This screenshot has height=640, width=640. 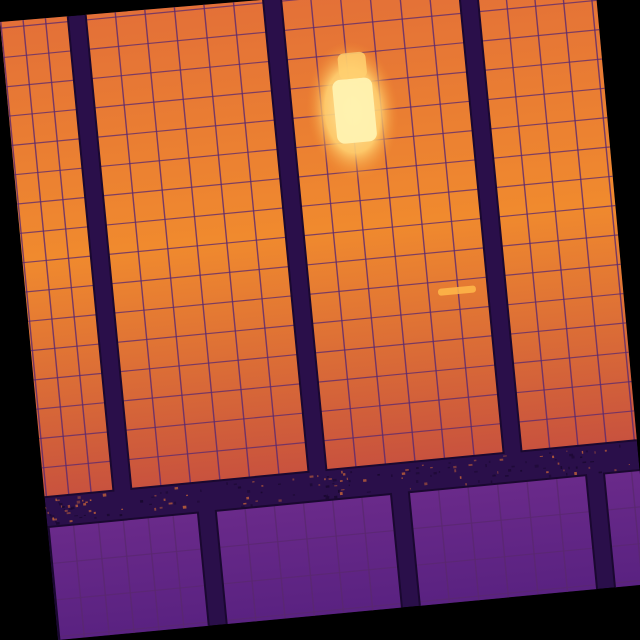 What do you see at coordinates (134, 575) in the screenshot?
I see `panel-lower-1-border` at bounding box center [134, 575].